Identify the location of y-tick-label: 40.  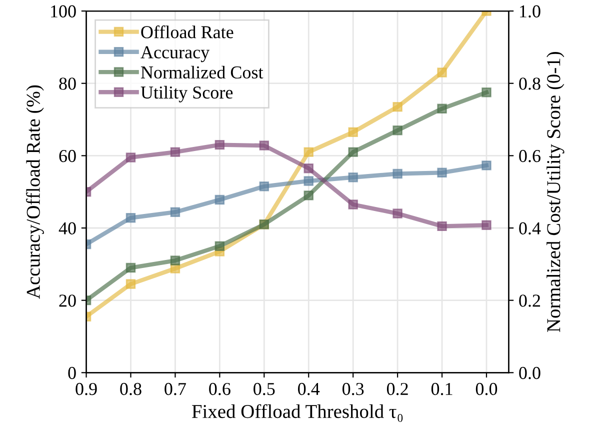
(67, 228).